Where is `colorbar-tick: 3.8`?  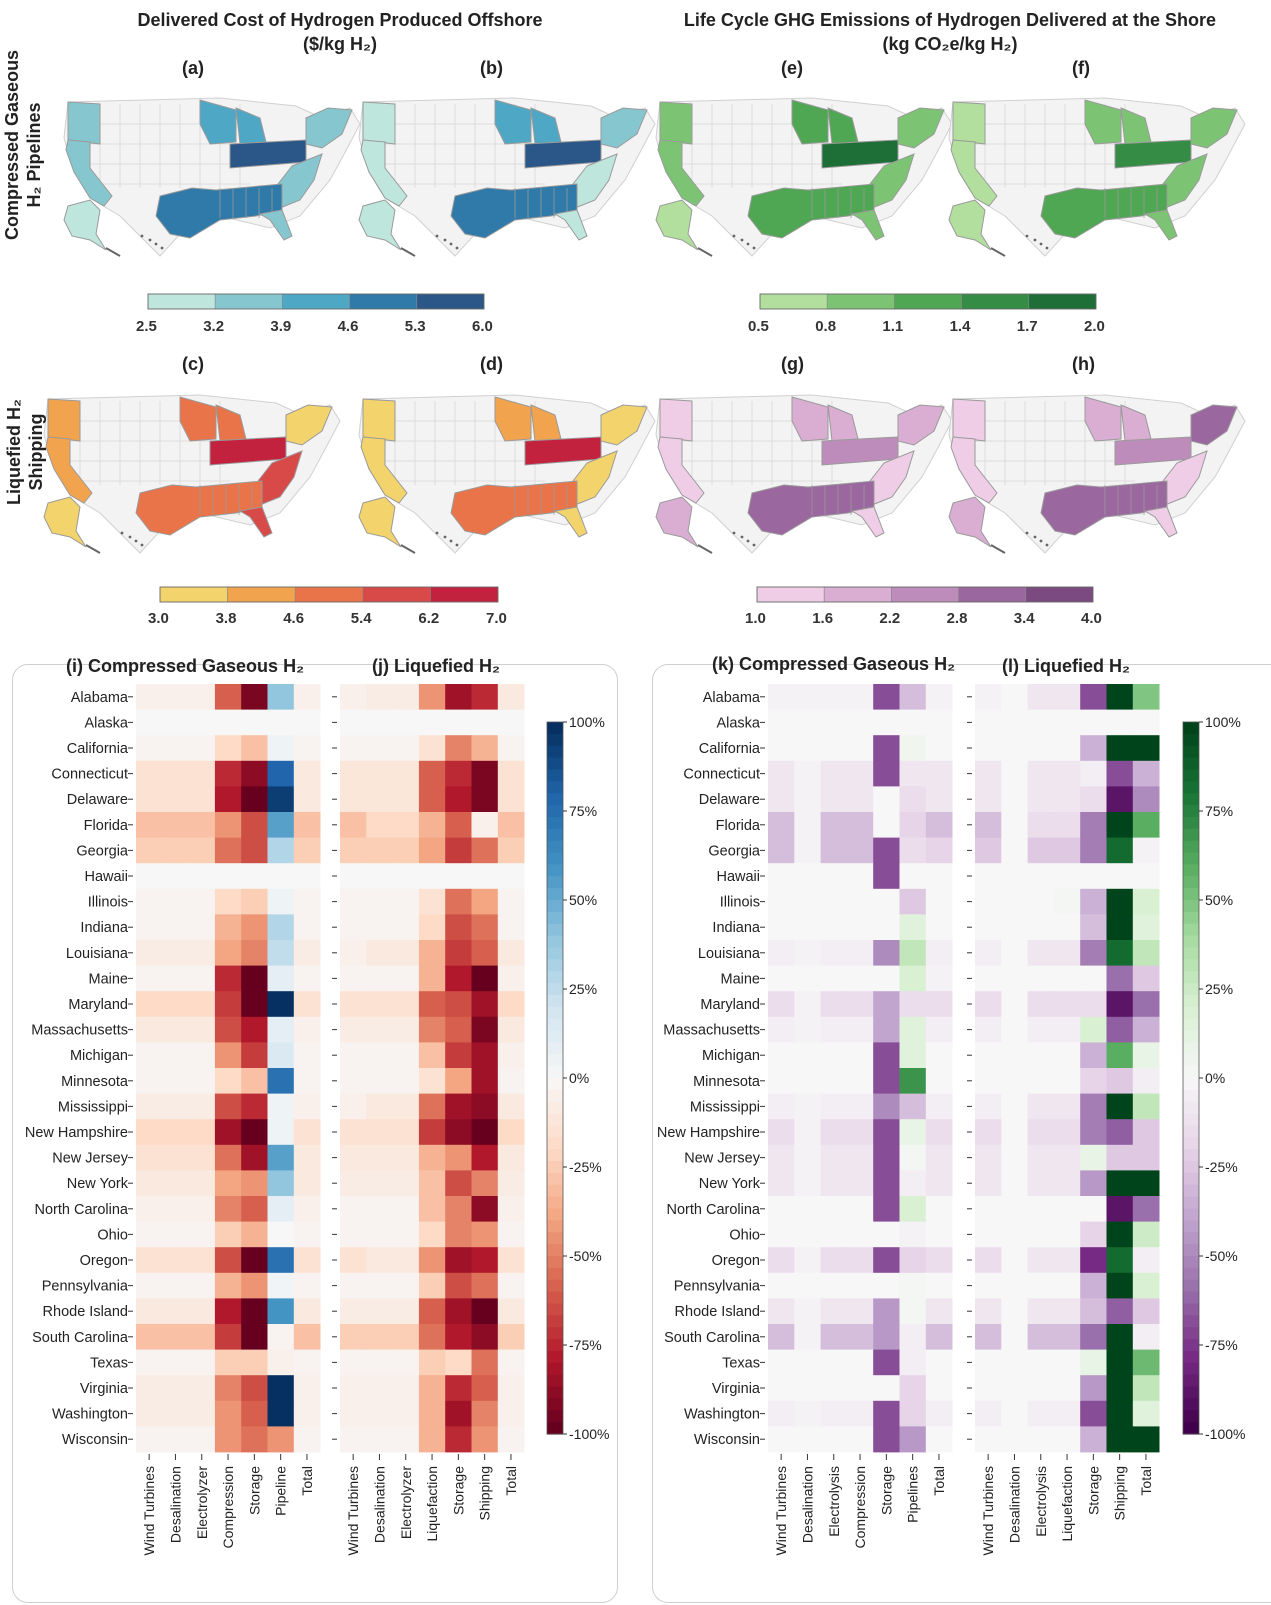
colorbar-tick: 3.8 is located at coordinates (226, 618).